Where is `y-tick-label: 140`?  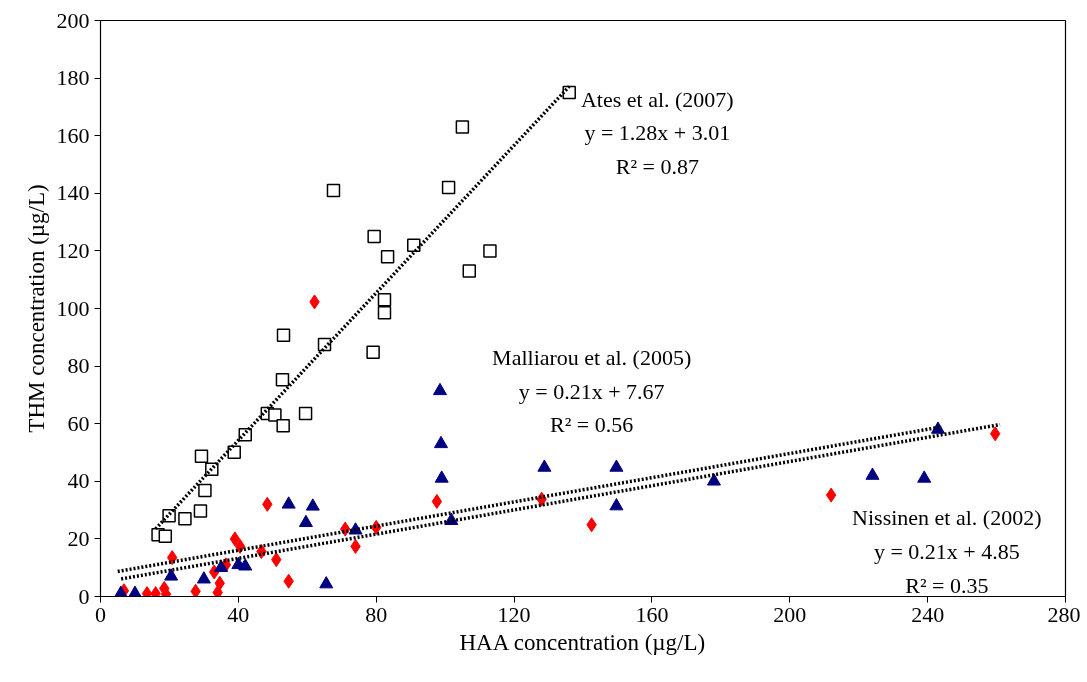 y-tick-label: 140 is located at coordinates (73, 193).